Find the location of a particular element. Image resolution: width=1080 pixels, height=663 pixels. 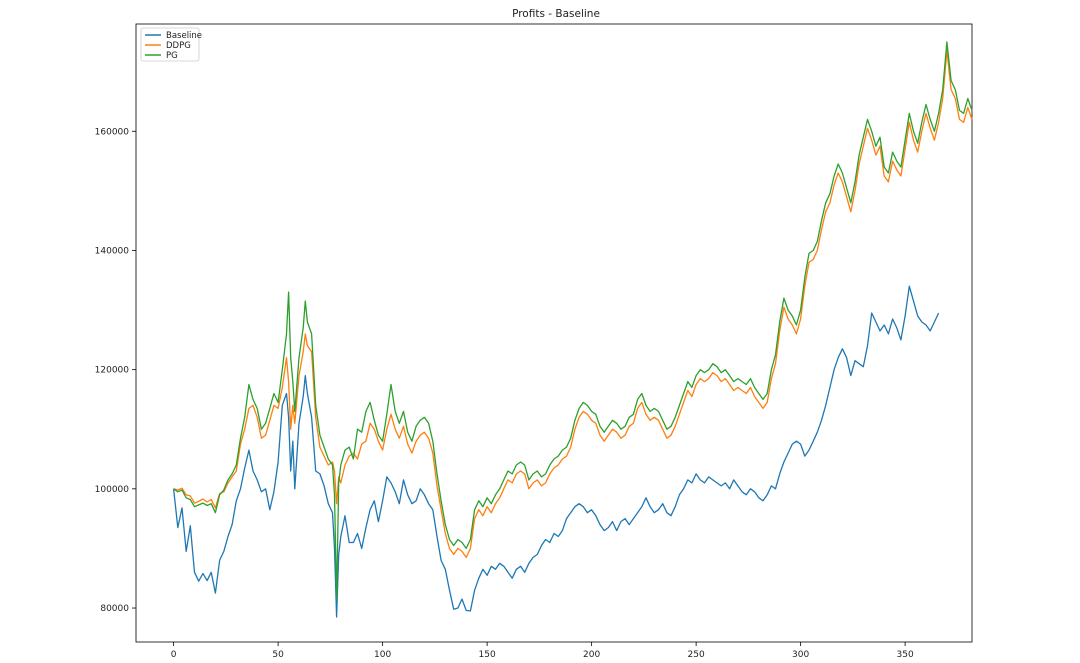

x-tick-label: 250 is located at coordinates (696, 655).